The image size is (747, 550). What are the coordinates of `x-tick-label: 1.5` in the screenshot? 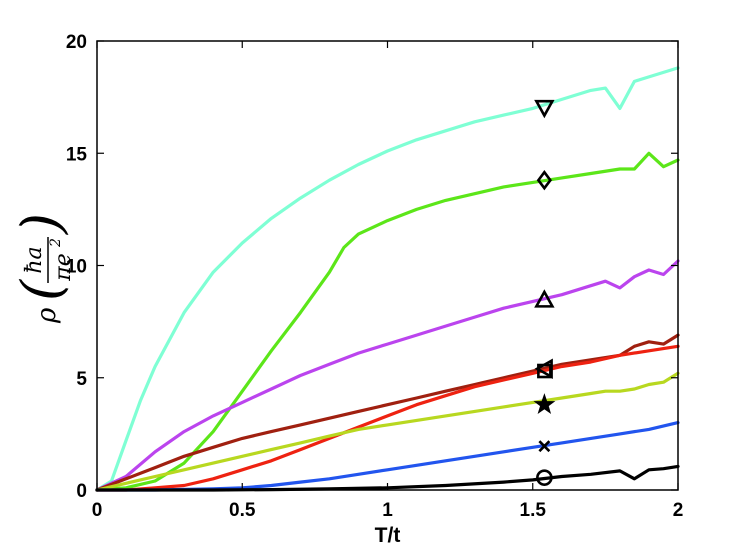 It's located at (533, 510).